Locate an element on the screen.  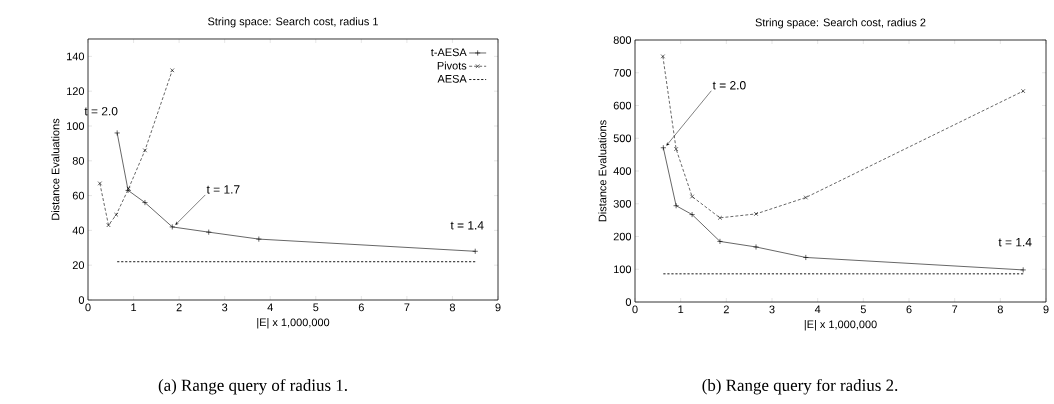
y-tick-label: 120 is located at coordinates (76, 91).